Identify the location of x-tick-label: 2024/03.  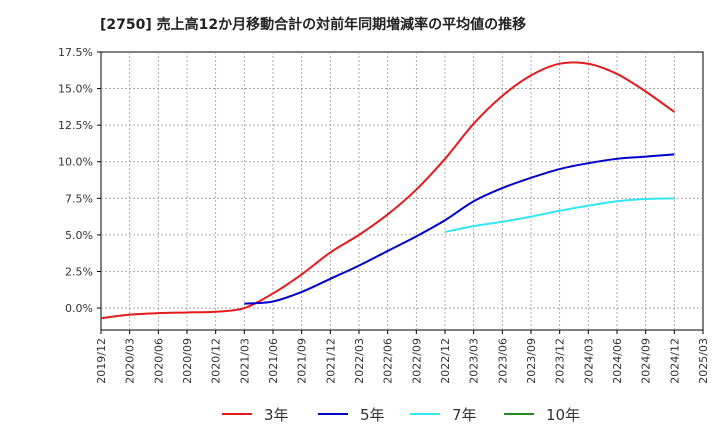
(588, 361).